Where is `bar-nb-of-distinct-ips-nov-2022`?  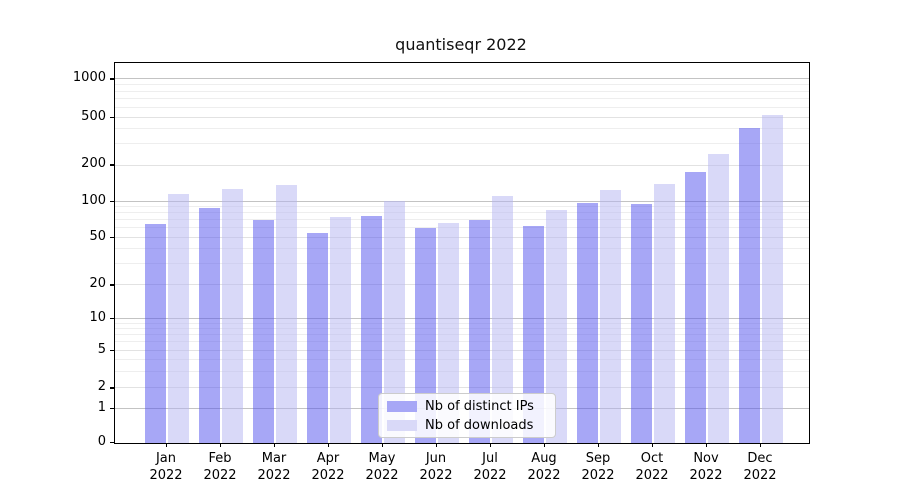
bar-nb-of-distinct-ips-nov-2022 is located at coordinates (695, 307).